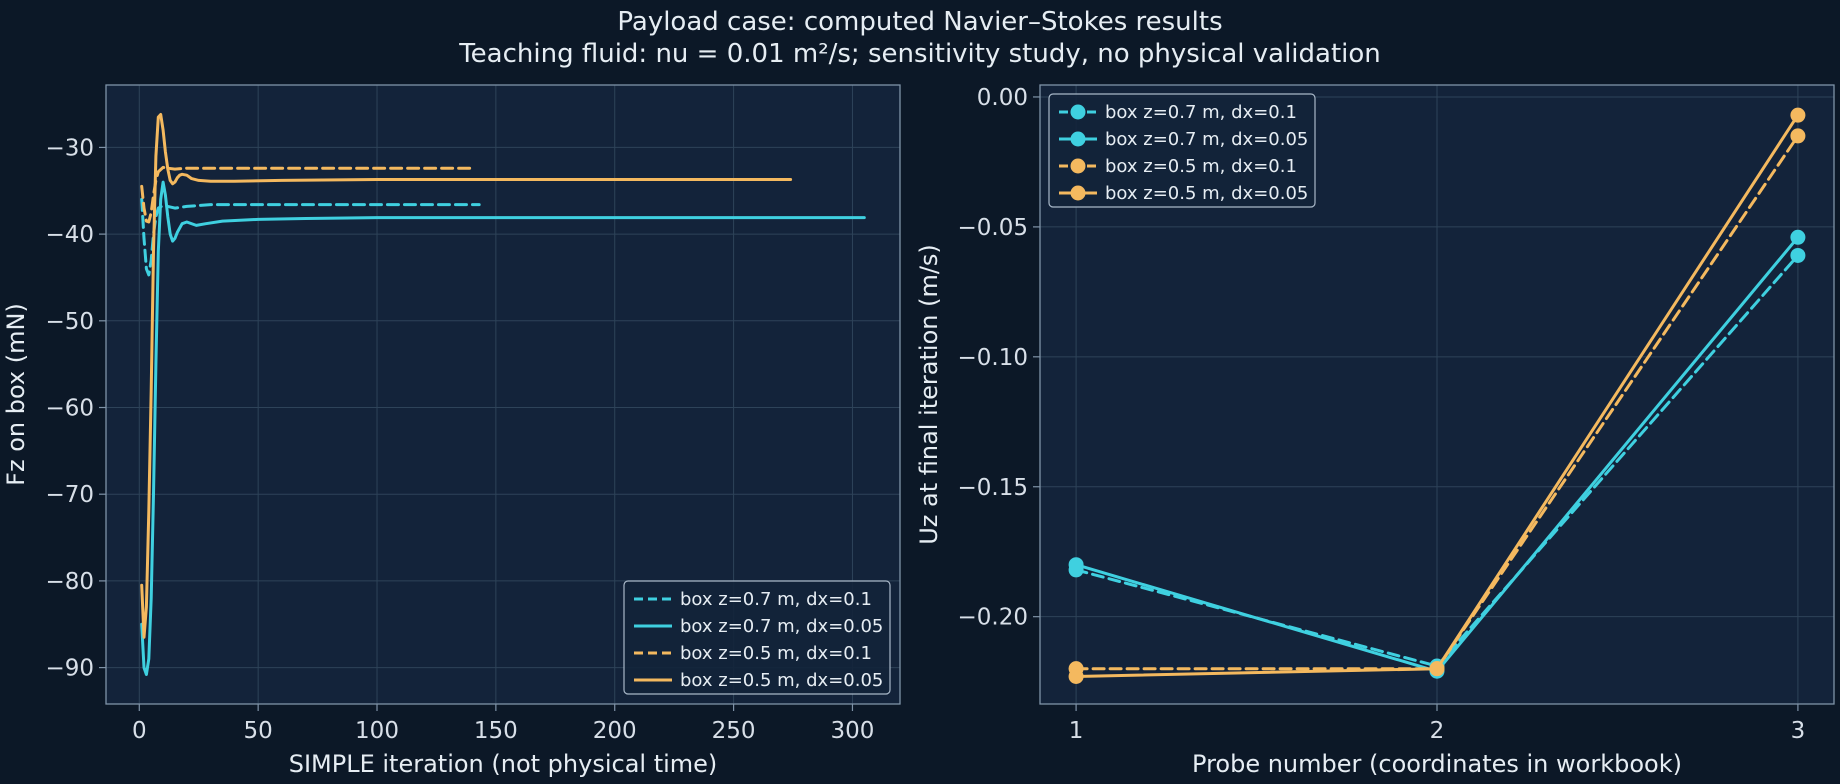 The width and height of the screenshot is (1840, 784). What do you see at coordinates (69, 495) in the screenshot?
I see `y-tick-label: −70` at bounding box center [69, 495].